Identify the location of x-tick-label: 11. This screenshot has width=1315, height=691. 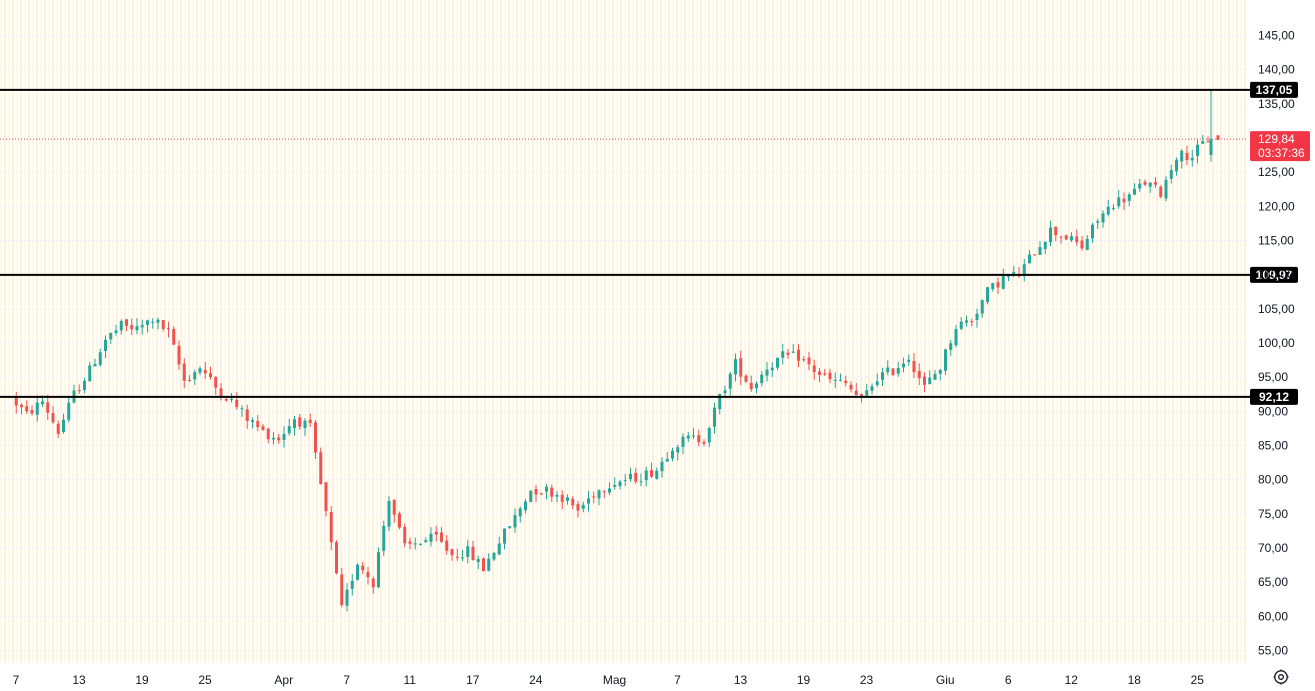
(410, 680).